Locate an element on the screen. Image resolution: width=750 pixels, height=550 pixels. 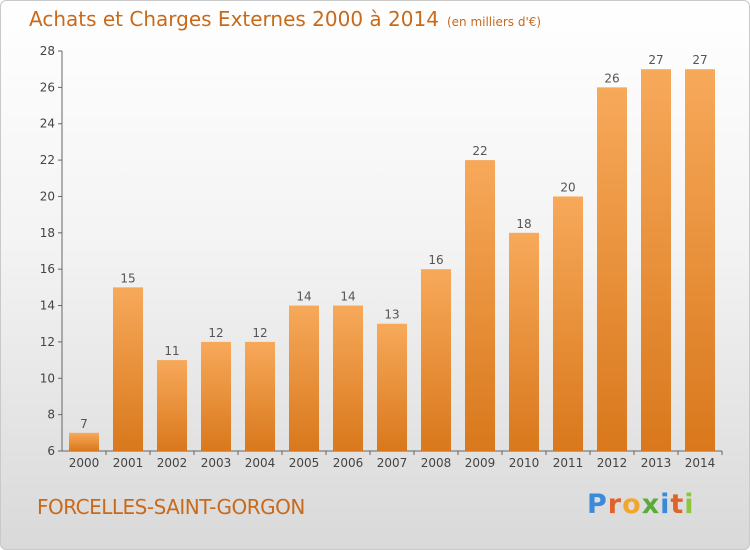
data-label: 15 is located at coordinates (127, 278).